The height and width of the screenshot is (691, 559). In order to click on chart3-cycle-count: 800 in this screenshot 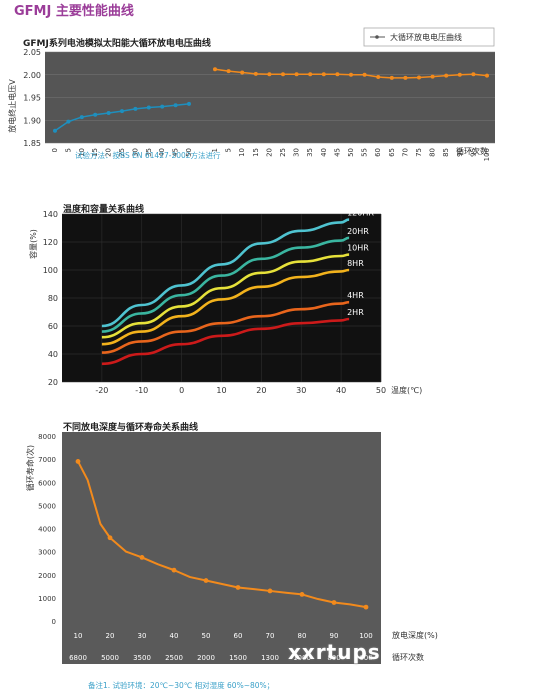, I will do `click(333, 658)`.